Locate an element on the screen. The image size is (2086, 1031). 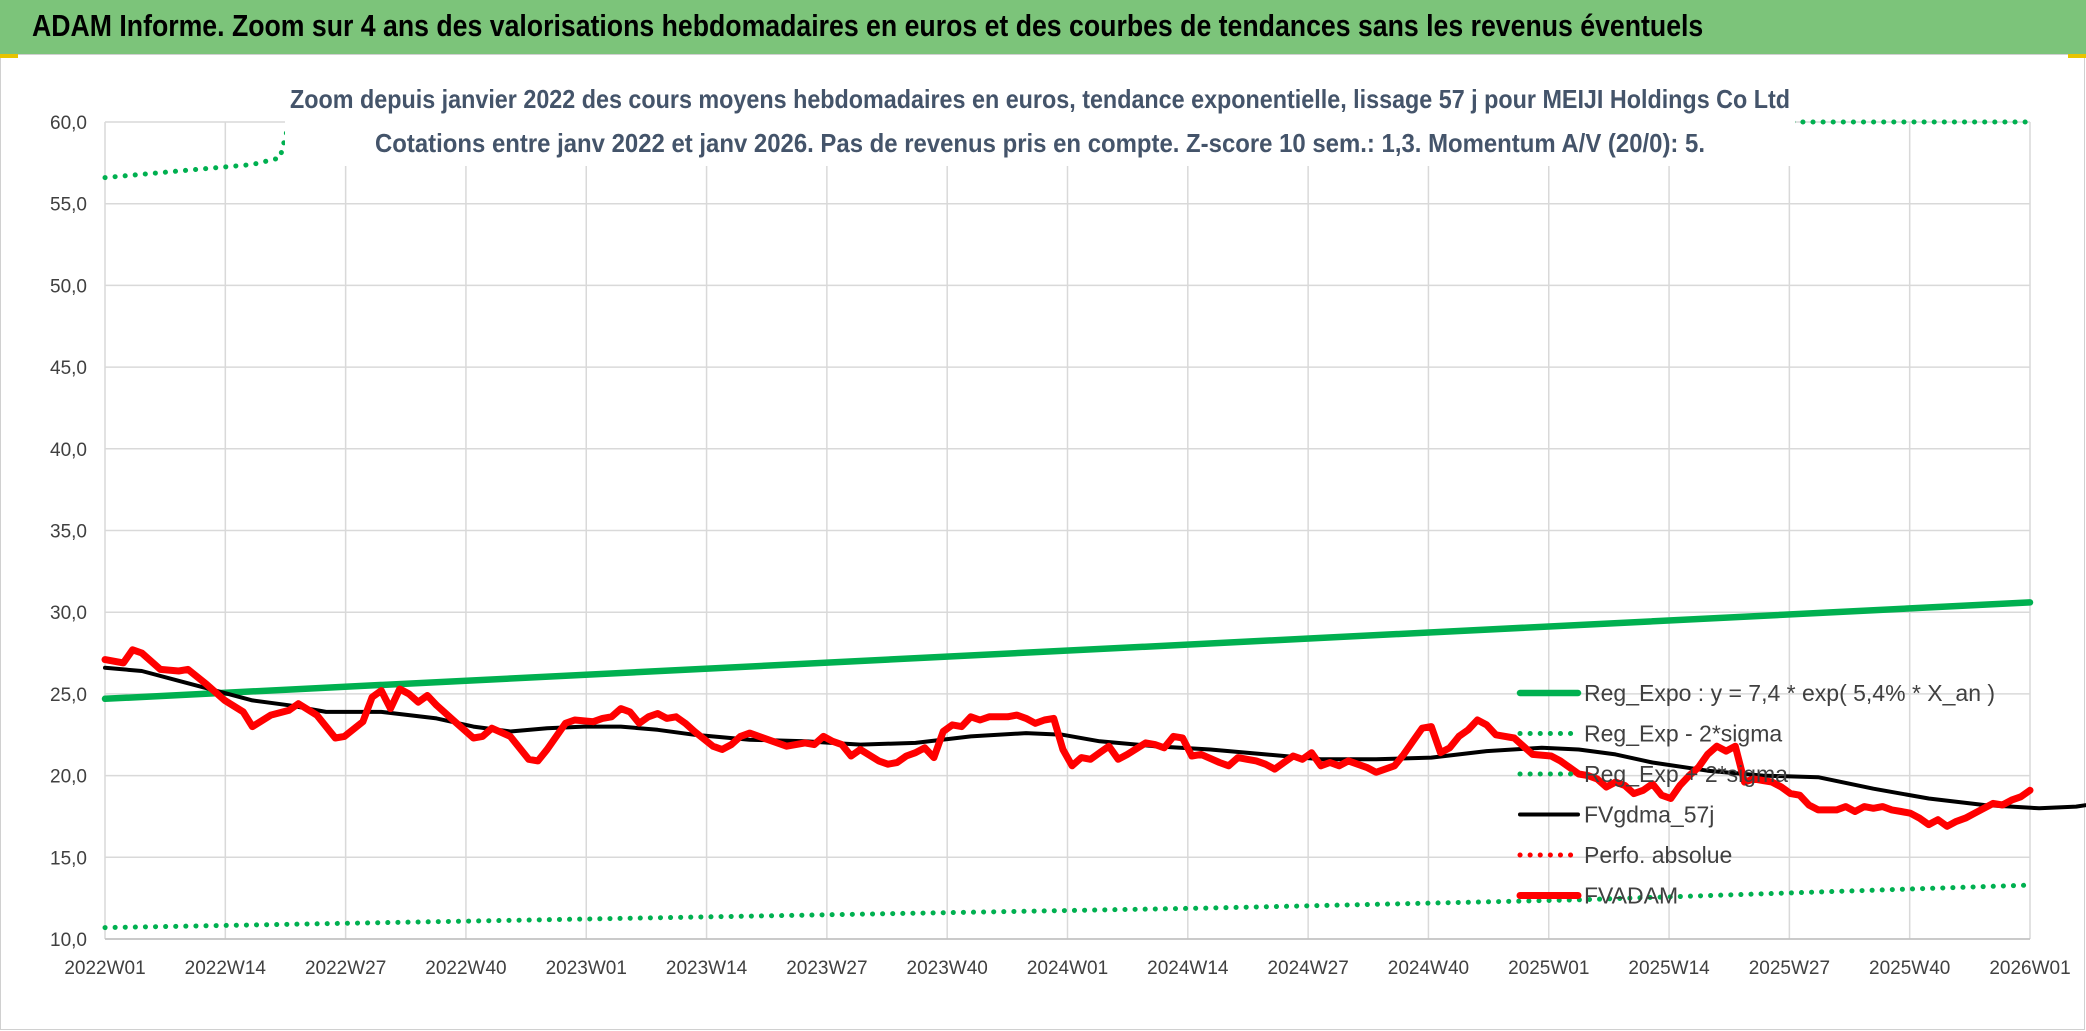
x-tick-label: 2024W14 is located at coordinates (1188, 968).